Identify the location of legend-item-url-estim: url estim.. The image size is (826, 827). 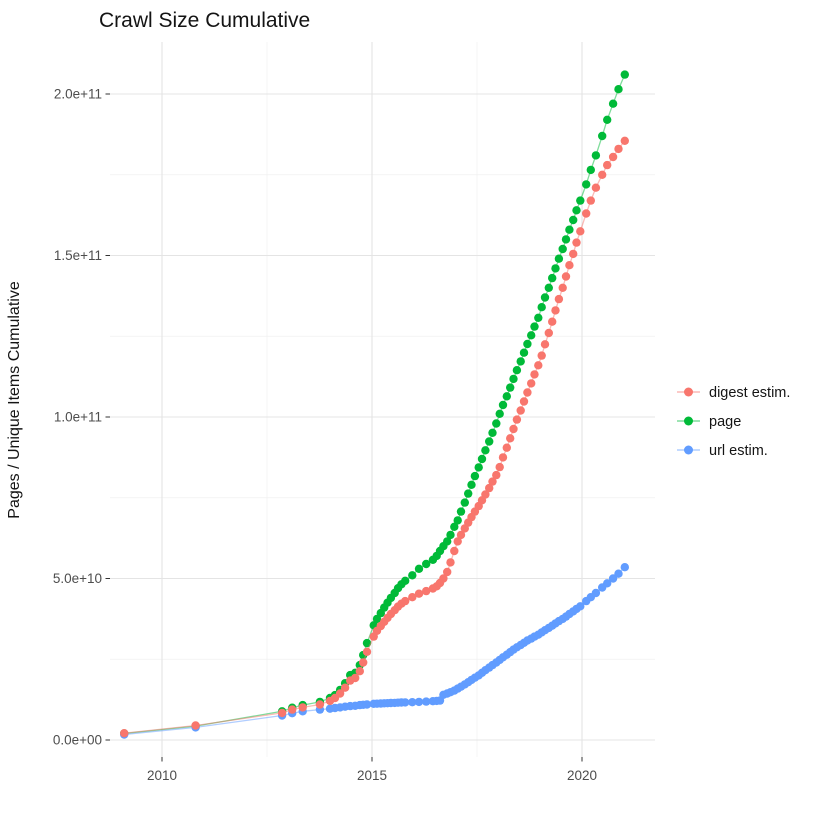
(722, 451).